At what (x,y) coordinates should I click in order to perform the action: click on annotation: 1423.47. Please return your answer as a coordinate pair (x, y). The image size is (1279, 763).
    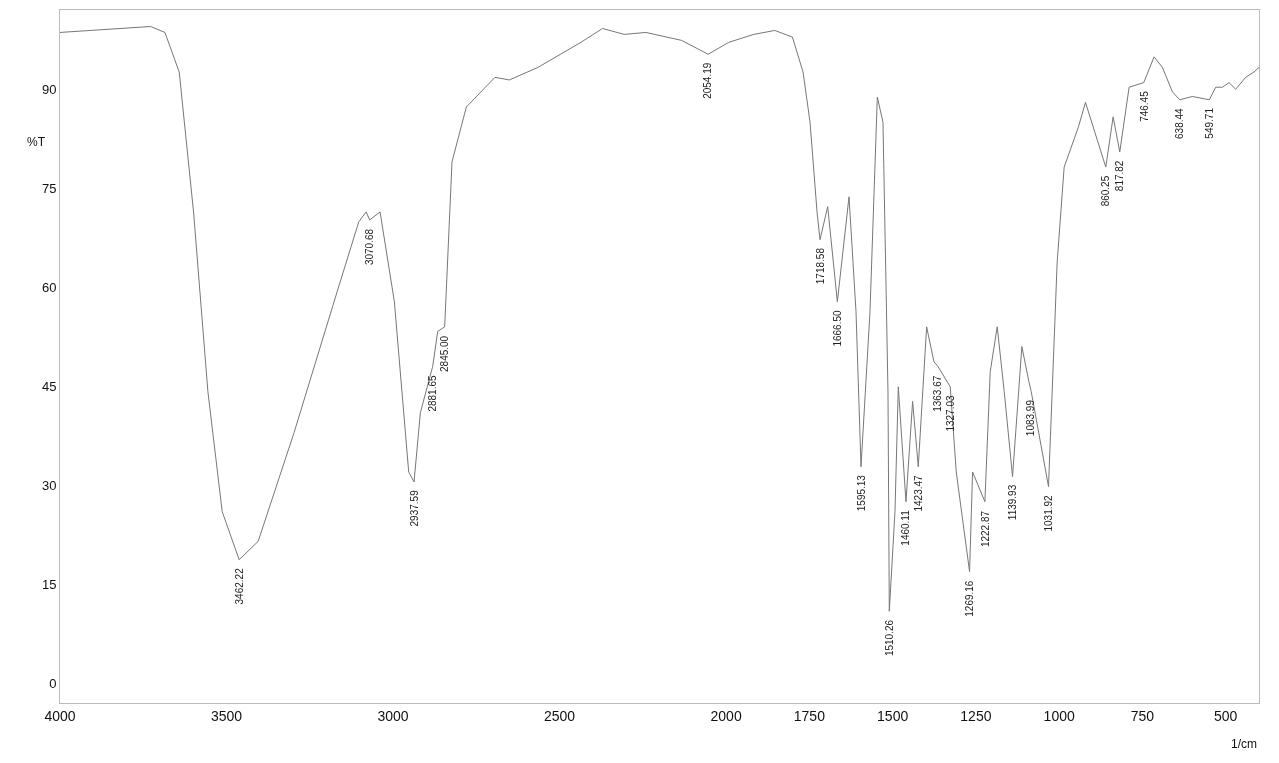
    Looking at the image, I should click on (919, 493).